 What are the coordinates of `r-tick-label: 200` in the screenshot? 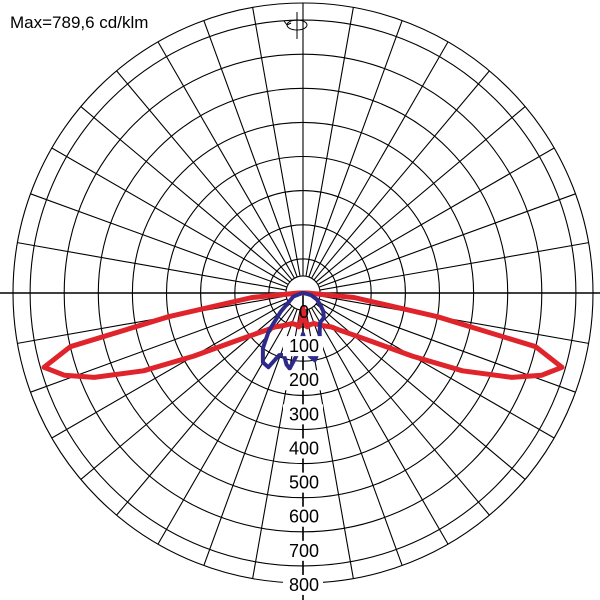 It's located at (304, 380).